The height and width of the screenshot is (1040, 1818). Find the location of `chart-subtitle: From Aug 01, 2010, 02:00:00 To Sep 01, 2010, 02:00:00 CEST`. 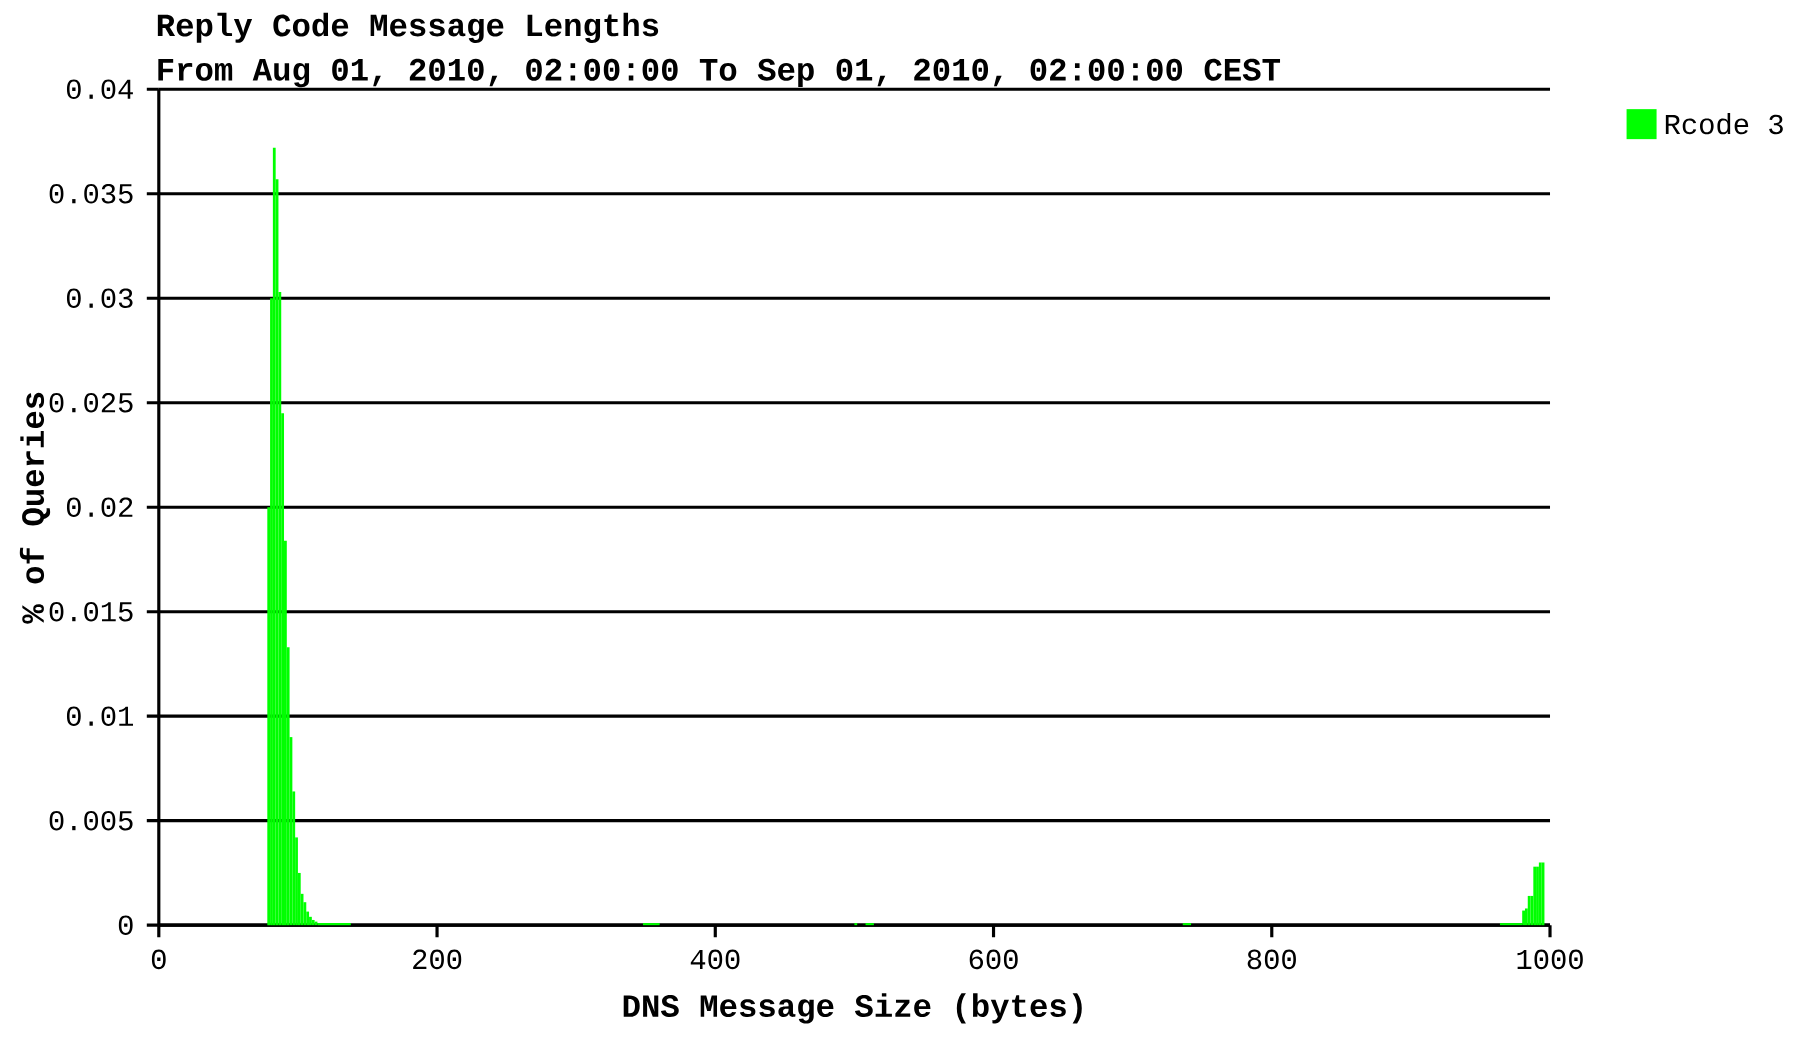

chart-subtitle: From Aug 01, 2010, 02:00:00 To Sep 01, 2010, 02:00:00 CEST is located at coordinates (719, 73).